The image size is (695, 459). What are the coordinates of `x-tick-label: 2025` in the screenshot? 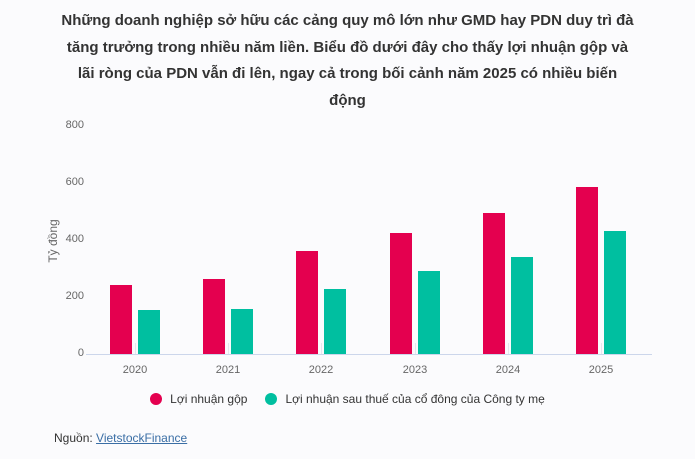 It's located at (601, 370).